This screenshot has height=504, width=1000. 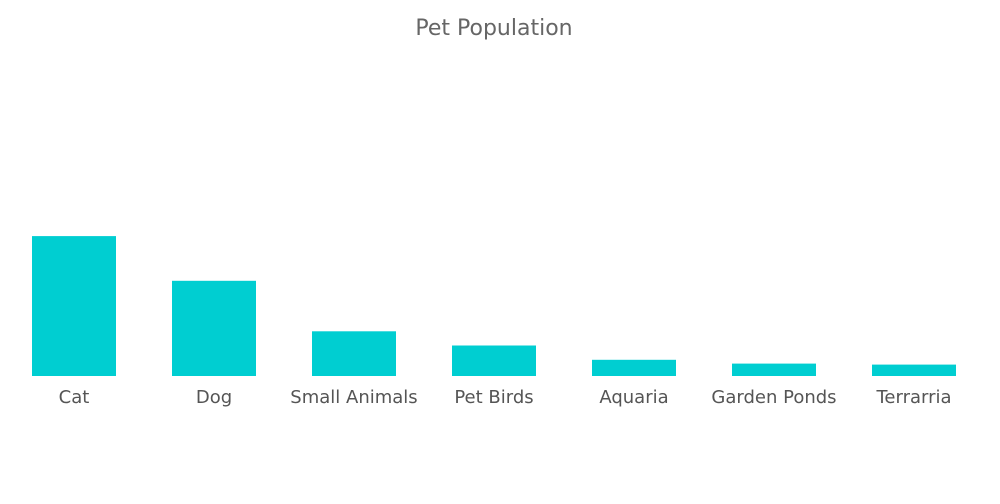 I want to click on chart-title: Pet Population, so click(x=494, y=28).